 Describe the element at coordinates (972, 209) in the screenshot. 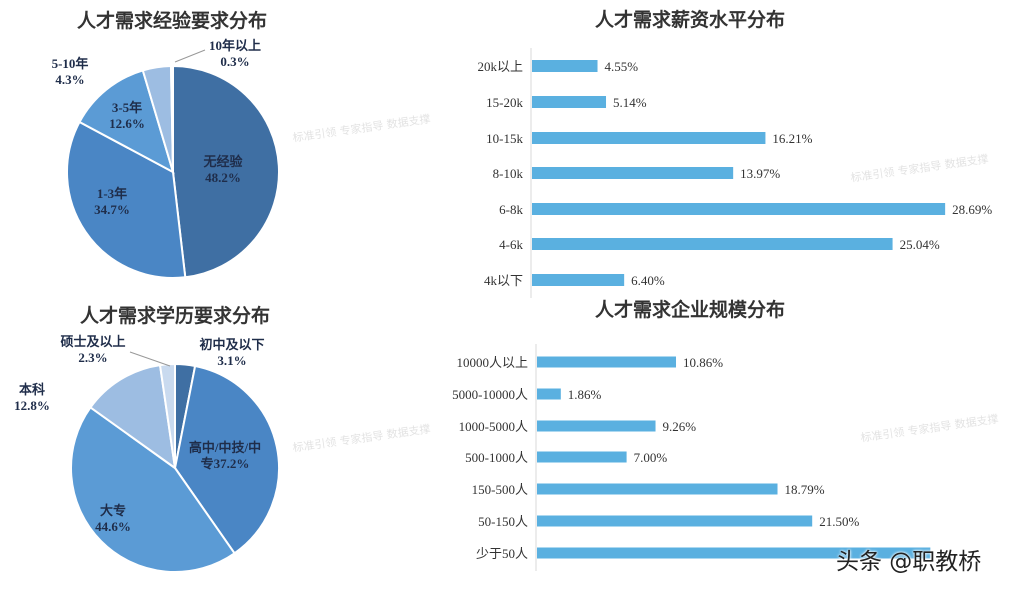

I see `value-label: 28.69%` at that location.